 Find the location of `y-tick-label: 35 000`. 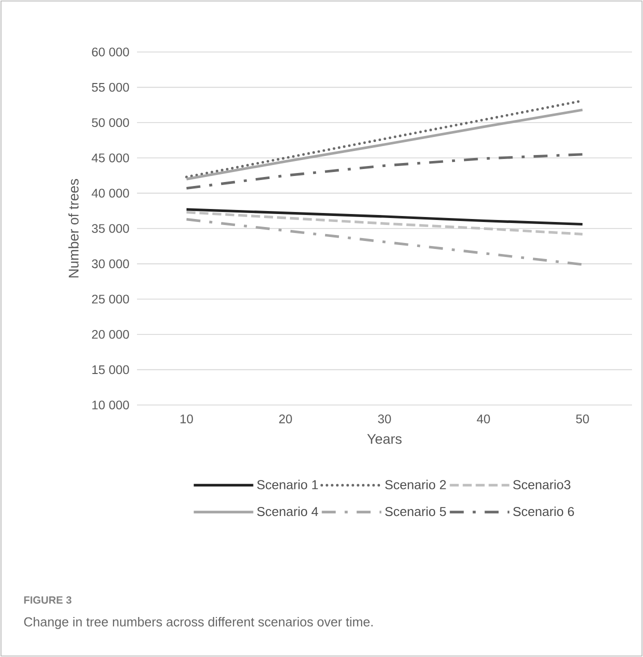

y-tick-label: 35 000 is located at coordinates (110, 228).